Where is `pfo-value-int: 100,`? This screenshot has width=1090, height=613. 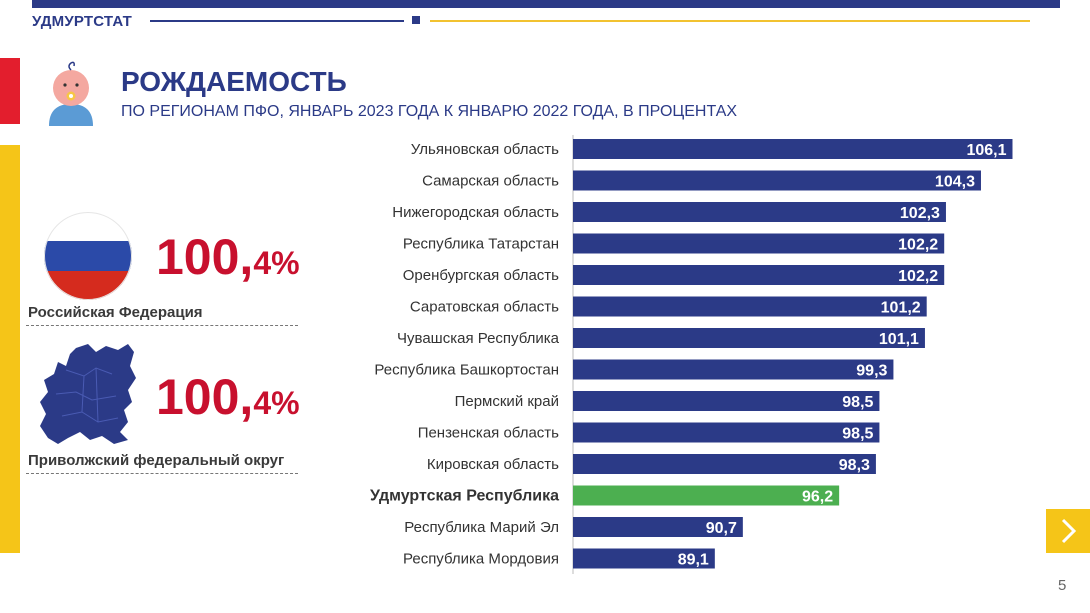 pfo-value-int: 100, is located at coordinates (205, 397).